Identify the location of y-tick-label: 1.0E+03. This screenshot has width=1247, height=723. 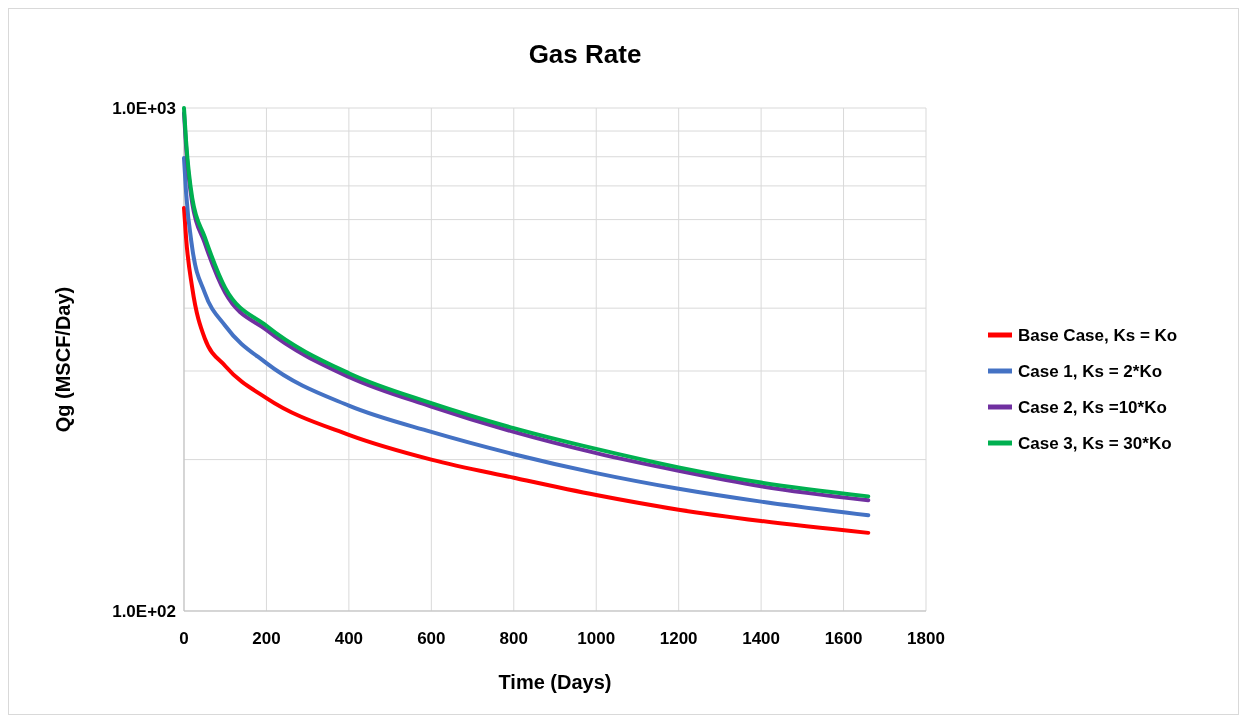
(144, 108).